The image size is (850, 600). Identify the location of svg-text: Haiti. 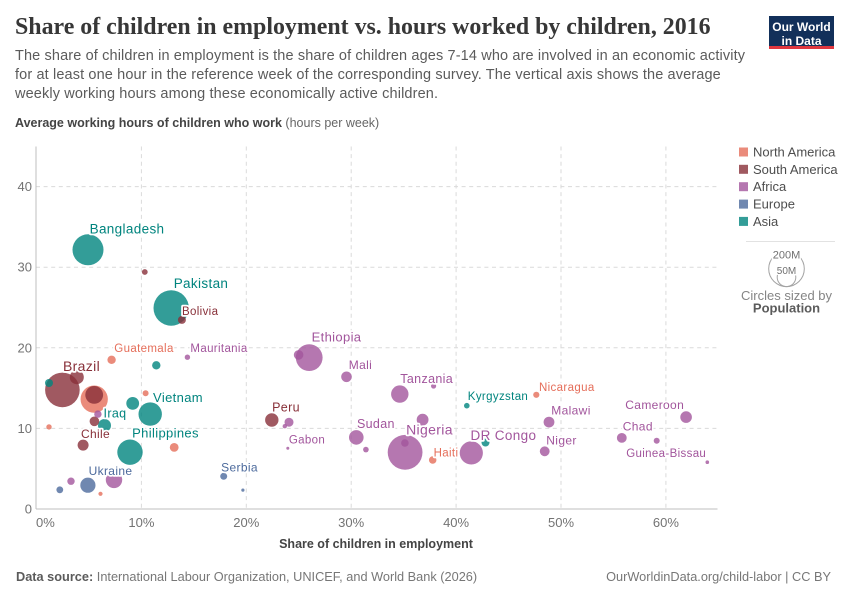
(446, 454).